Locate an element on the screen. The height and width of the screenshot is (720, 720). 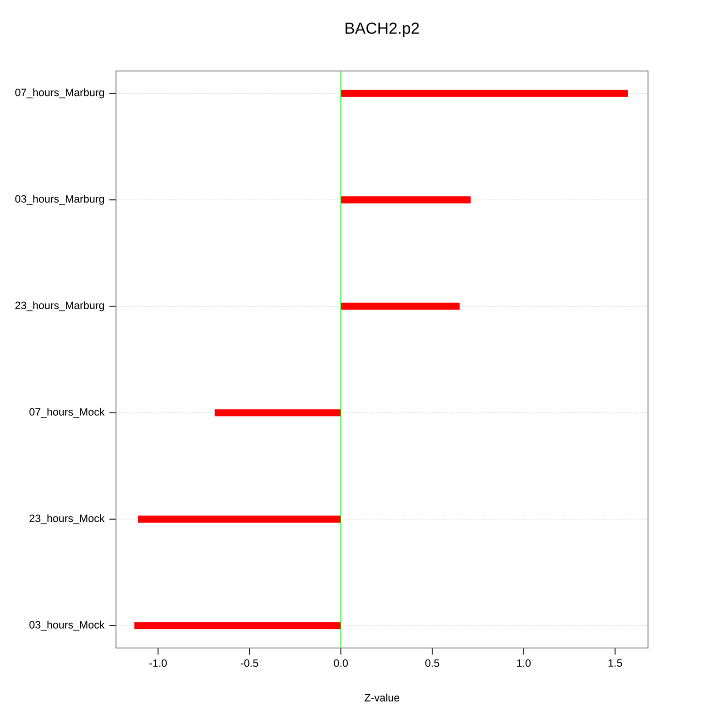
x-tick-label: -1.0 is located at coordinates (158, 663).